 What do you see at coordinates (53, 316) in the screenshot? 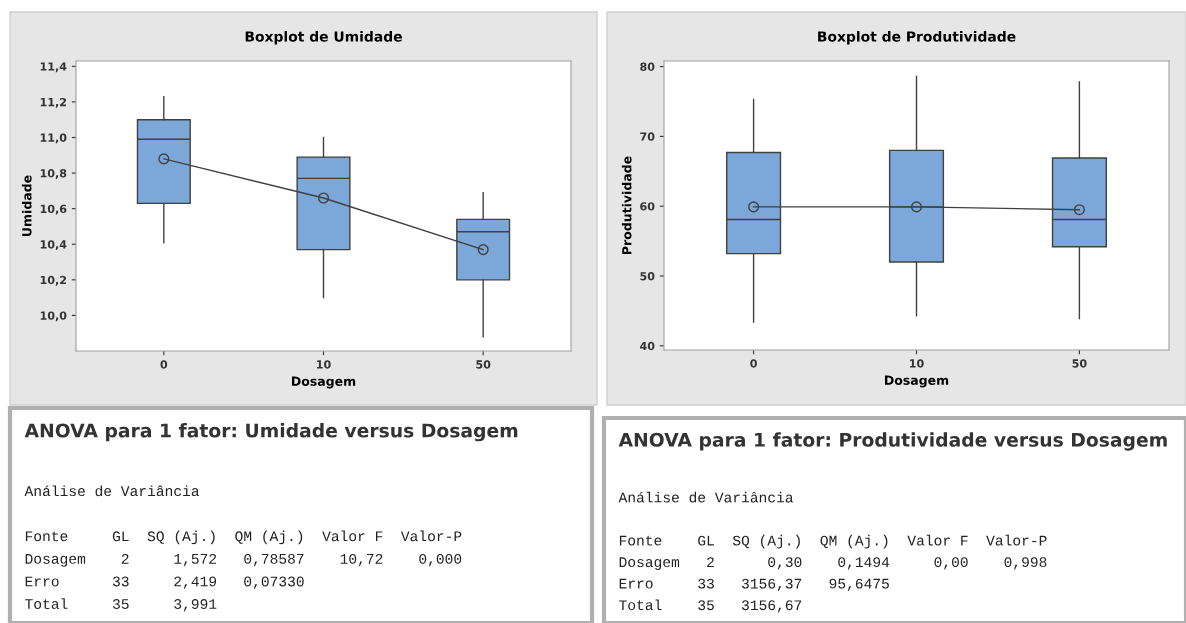
I see `y-tick-label: 10,0` at bounding box center [53, 316].